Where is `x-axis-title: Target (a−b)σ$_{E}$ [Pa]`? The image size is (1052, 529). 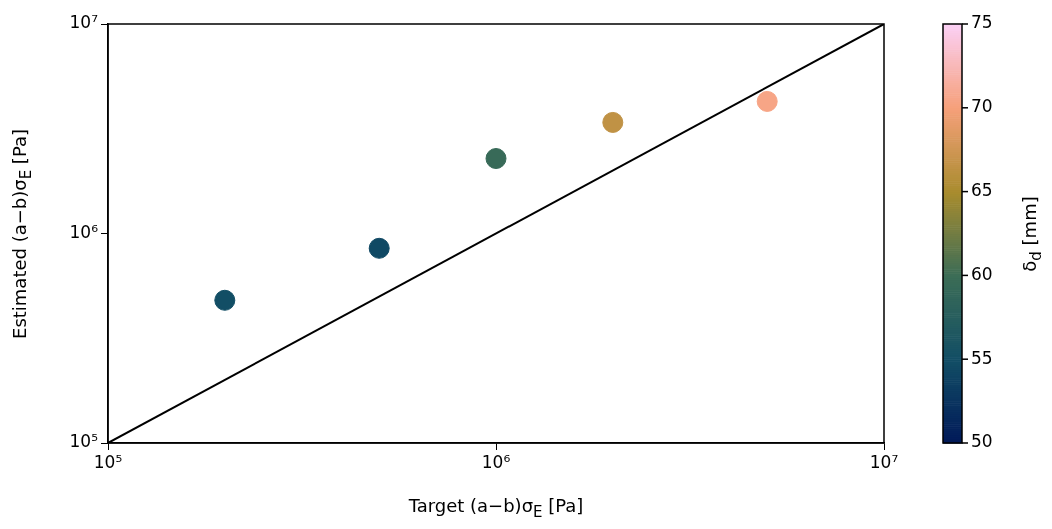
x-axis-title: Target (a−b)σ$_{E}$ [Pa] is located at coordinates (496, 508).